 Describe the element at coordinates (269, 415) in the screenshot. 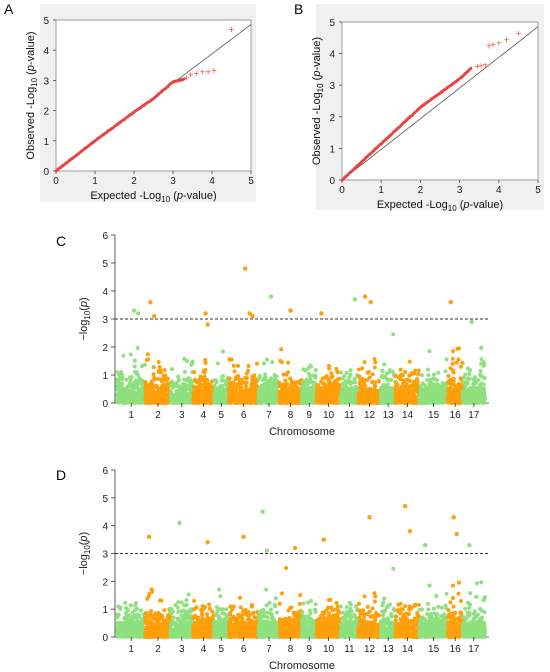

I see `chromosome-label: 7` at that location.